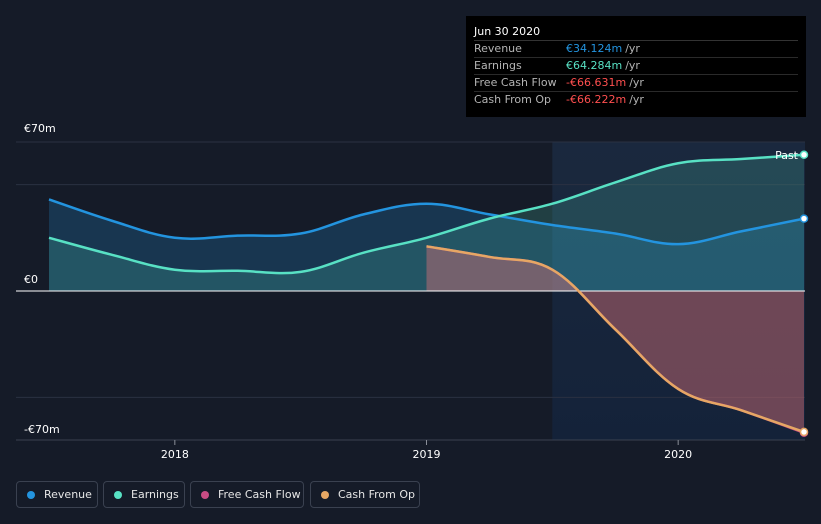 The width and height of the screenshot is (821, 524). What do you see at coordinates (410, 450) in the screenshot?
I see `x-axis: 2018 2019 2020` at bounding box center [410, 450].